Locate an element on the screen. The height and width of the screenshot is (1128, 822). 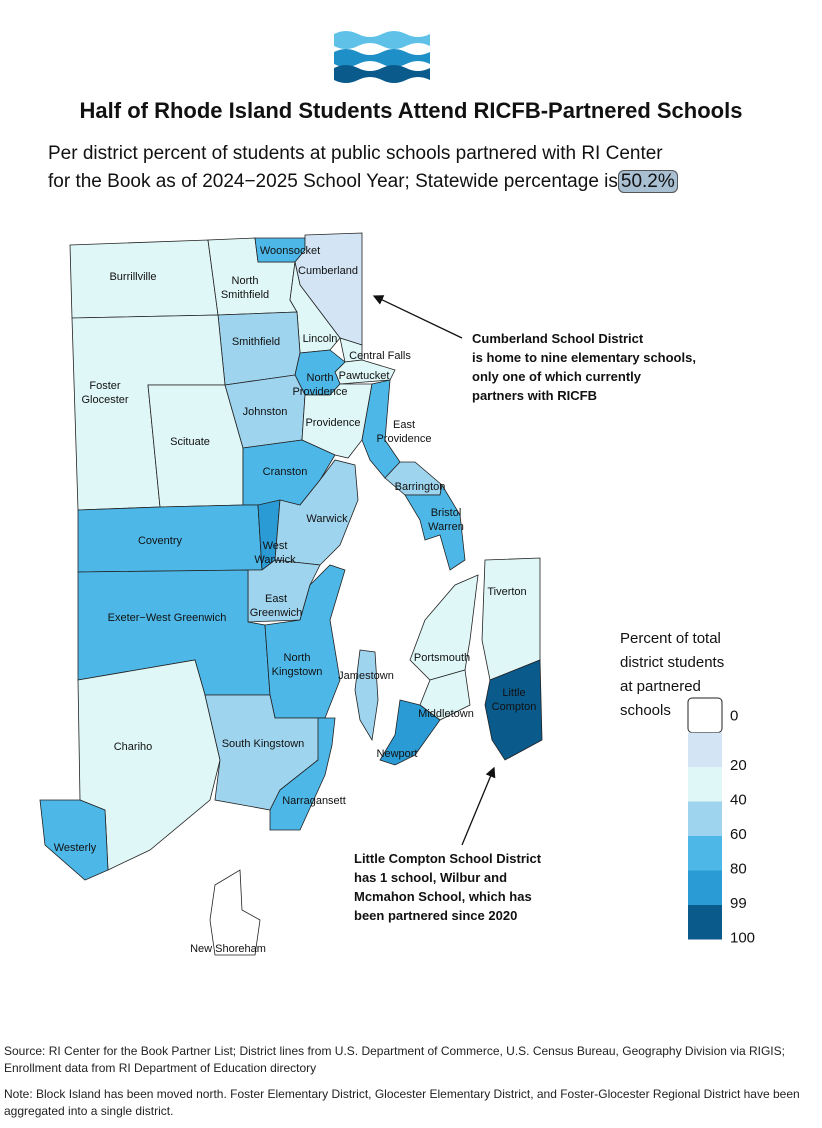
district-label: Jamestown is located at coordinates (366, 676).